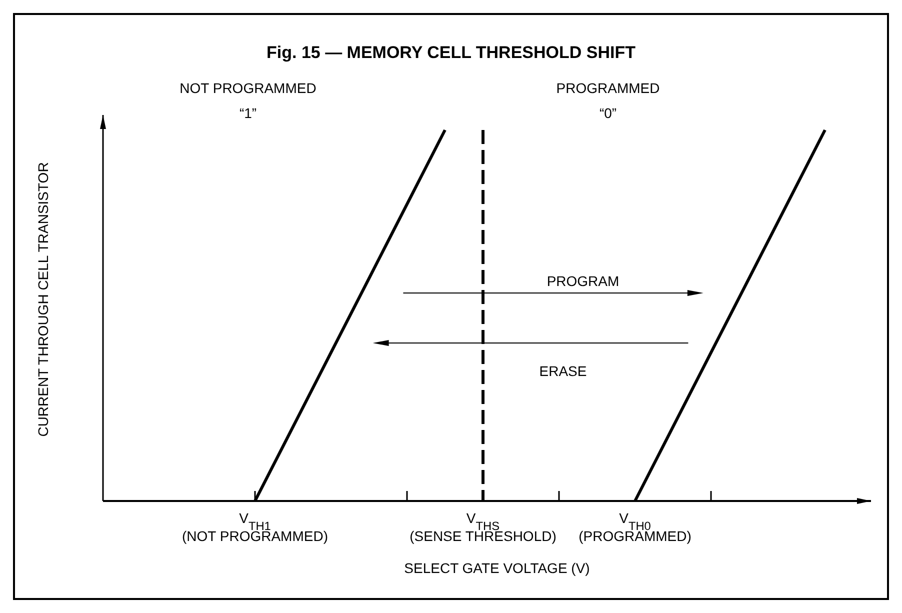 The image size is (902, 613). I want to click on text: PROGRAMMED “0”, so click(608, 100).